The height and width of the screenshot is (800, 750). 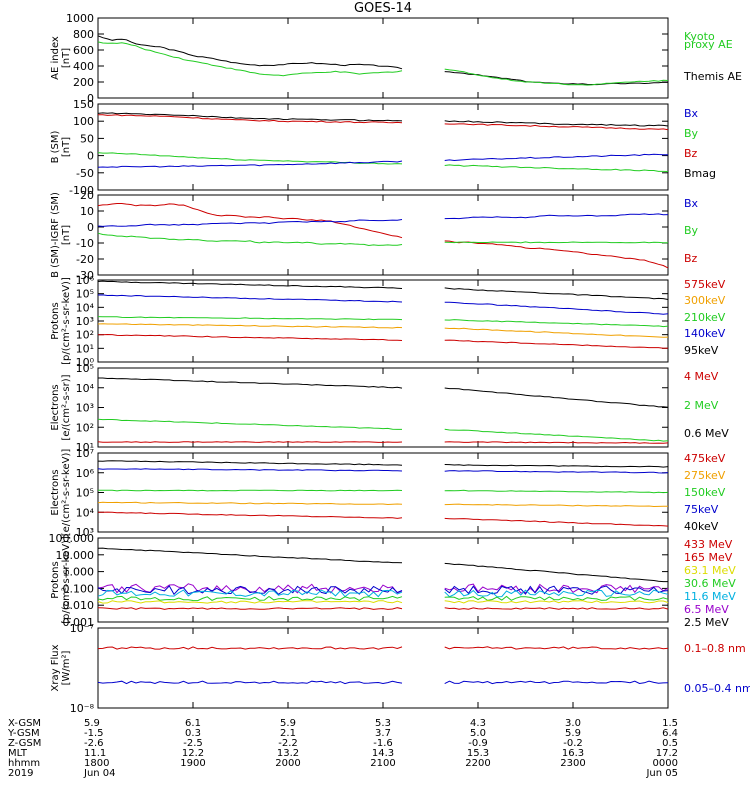 I want to click on legend-entry: Bx, so click(x=691, y=113).